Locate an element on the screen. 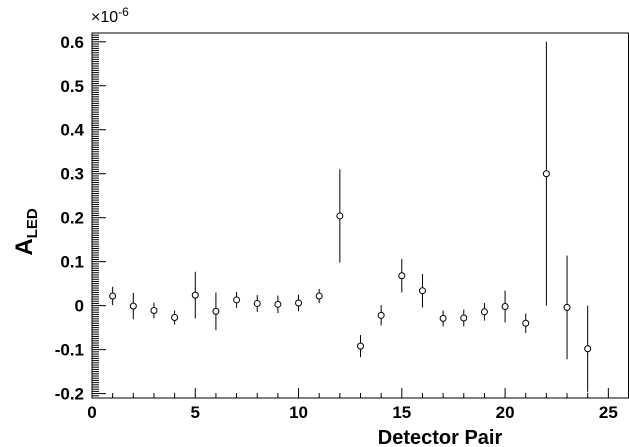  y-axis-multiplier: ×10⁻⁶ is located at coordinates (110, 15).